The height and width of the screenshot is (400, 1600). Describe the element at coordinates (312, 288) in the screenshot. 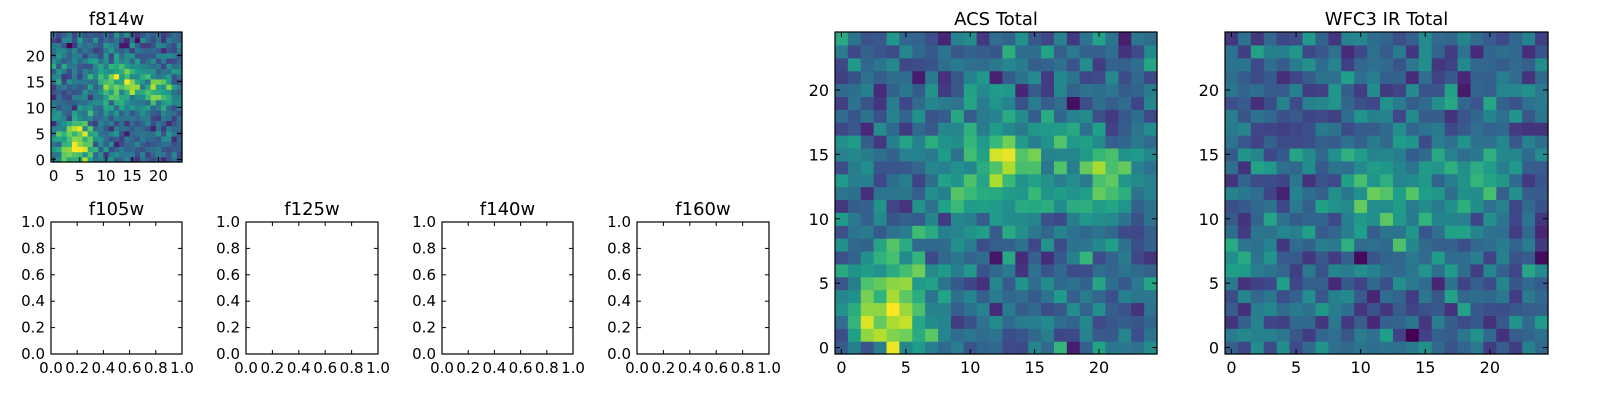

I see `plot-area` at that location.